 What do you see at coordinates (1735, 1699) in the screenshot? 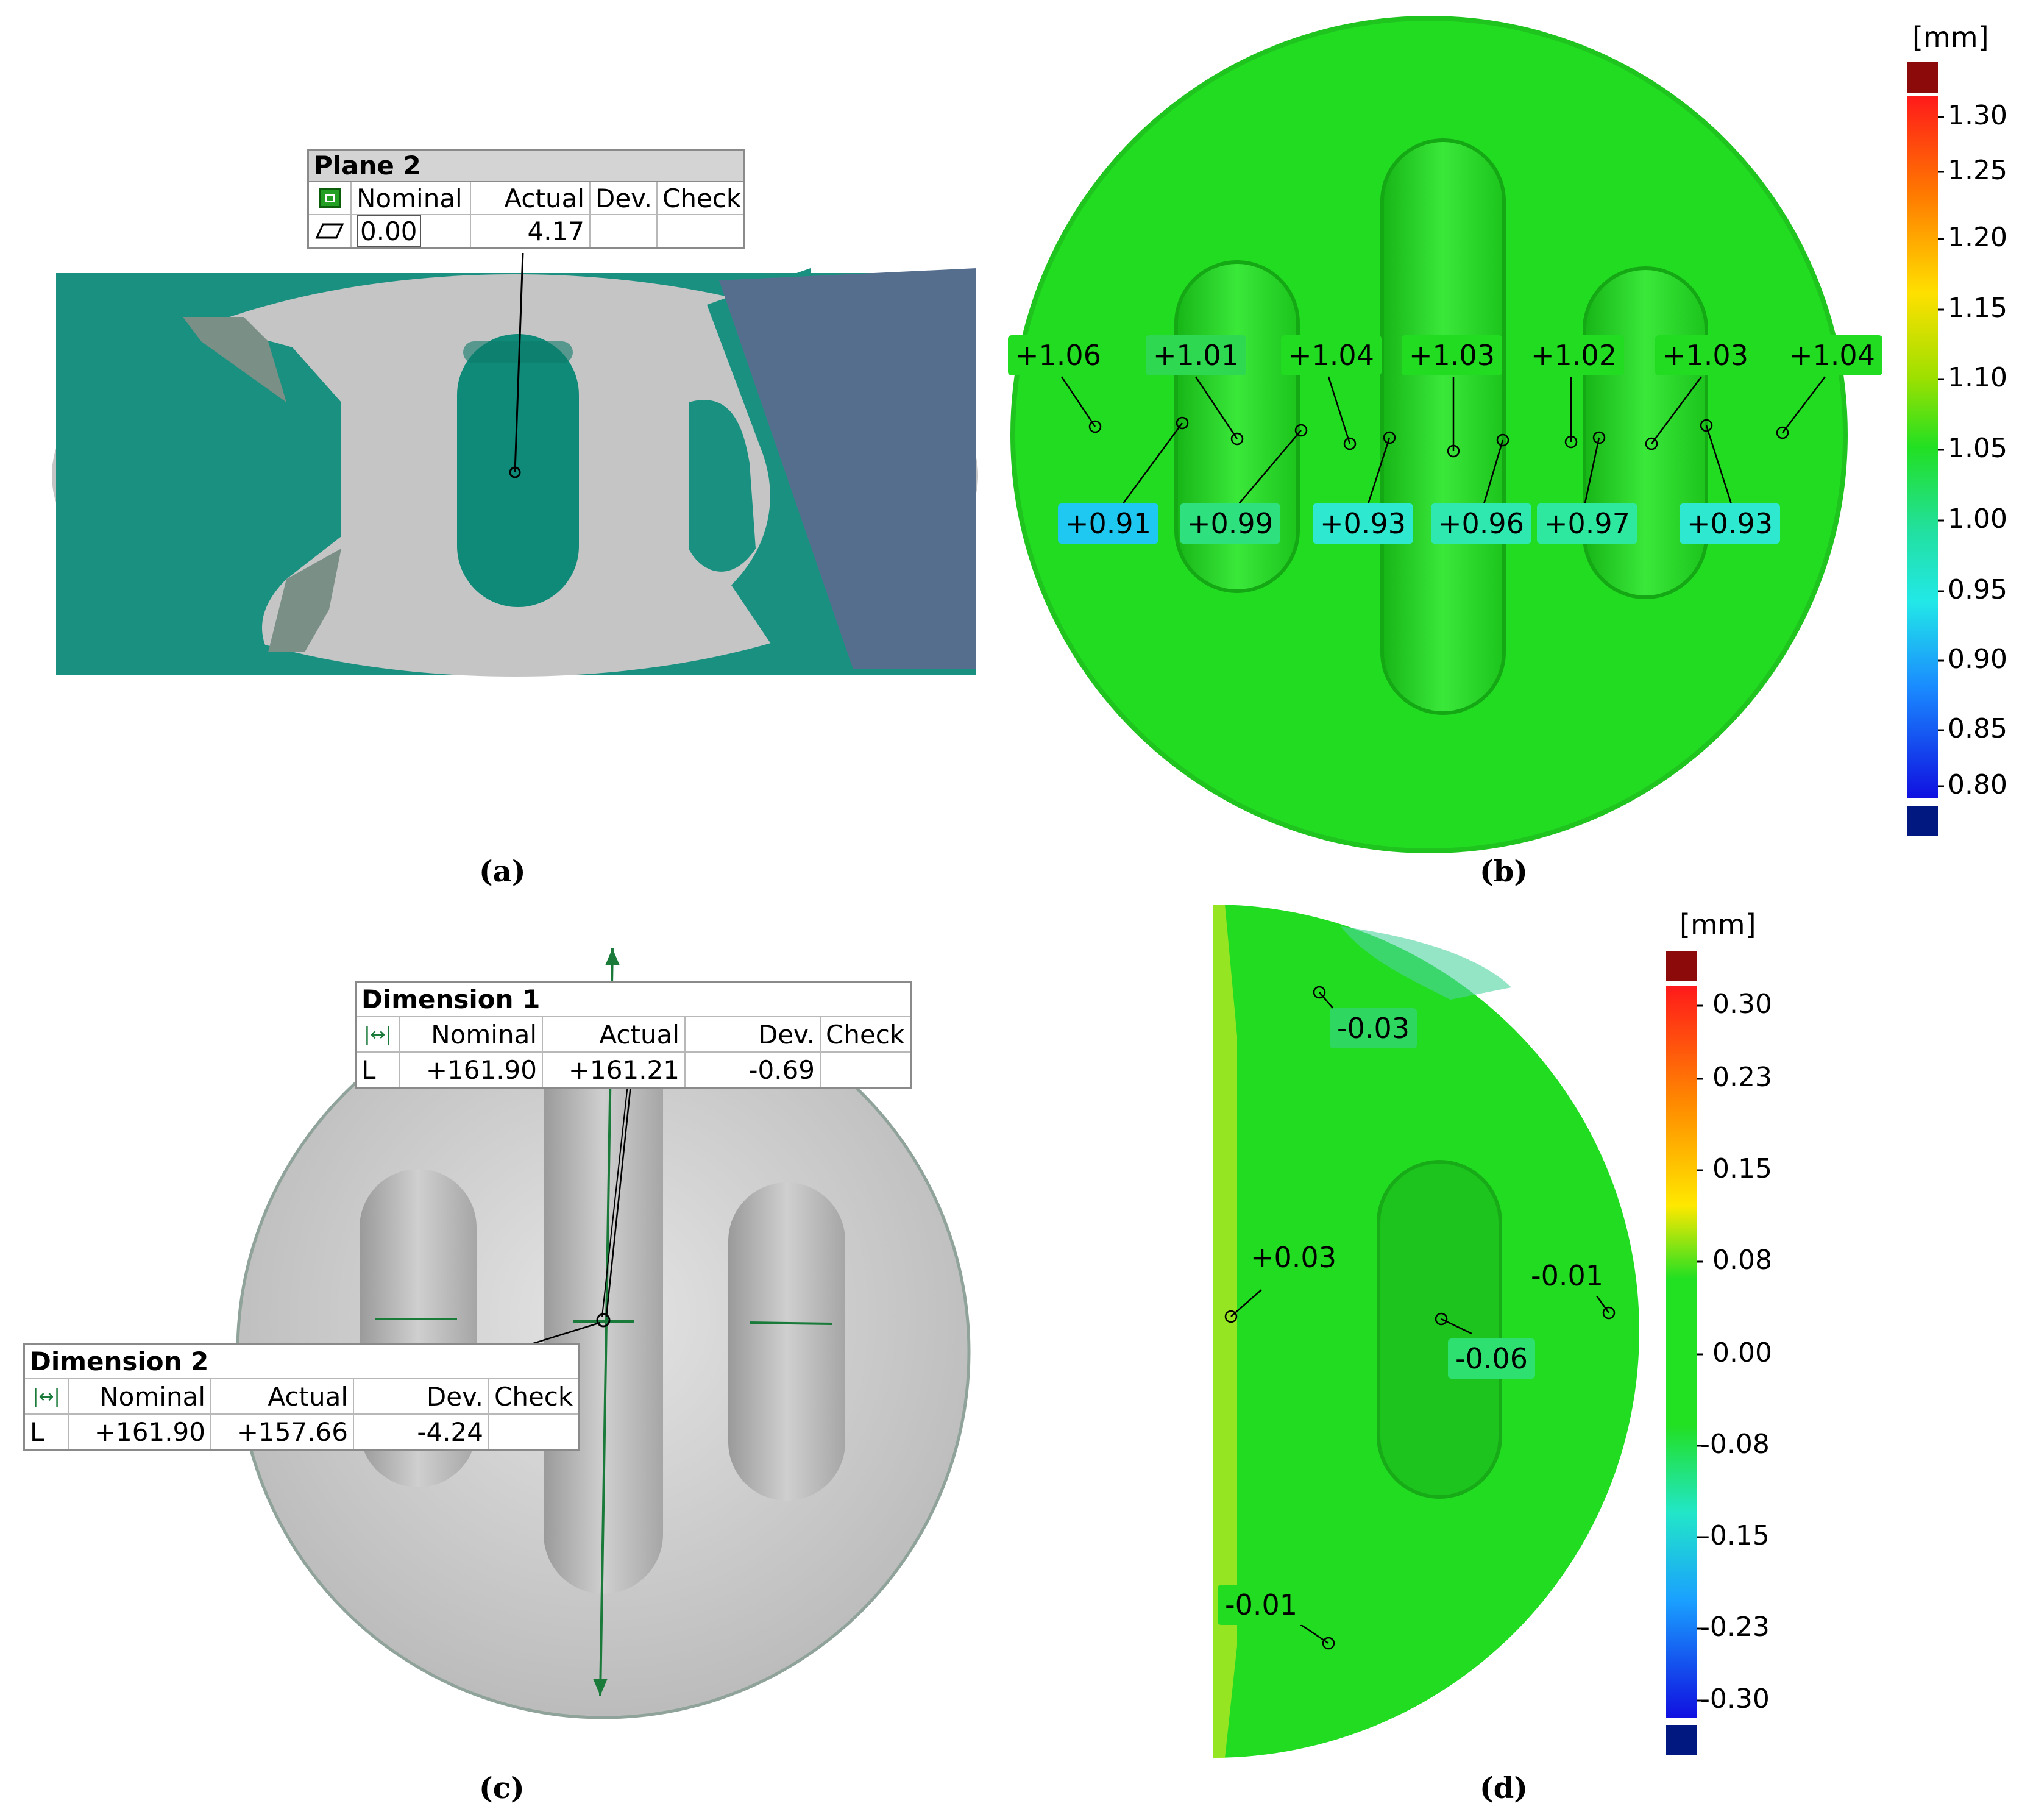
I see `panel-d-tick: -0.30` at bounding box center [1735, 1699].